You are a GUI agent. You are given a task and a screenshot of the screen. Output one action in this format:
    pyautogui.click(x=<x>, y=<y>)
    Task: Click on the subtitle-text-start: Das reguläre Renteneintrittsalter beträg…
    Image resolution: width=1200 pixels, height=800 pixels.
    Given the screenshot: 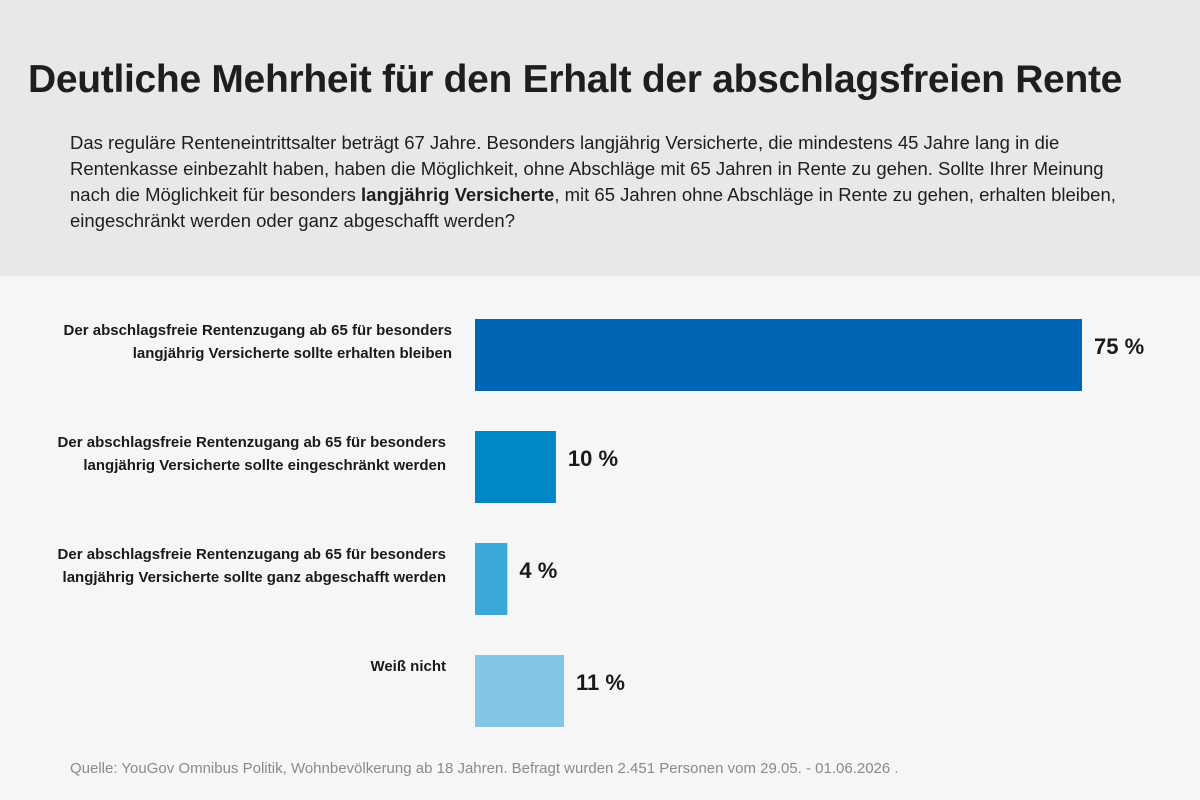 What is the action you would take?
    pyautogui.click(x=587, y=168)
    